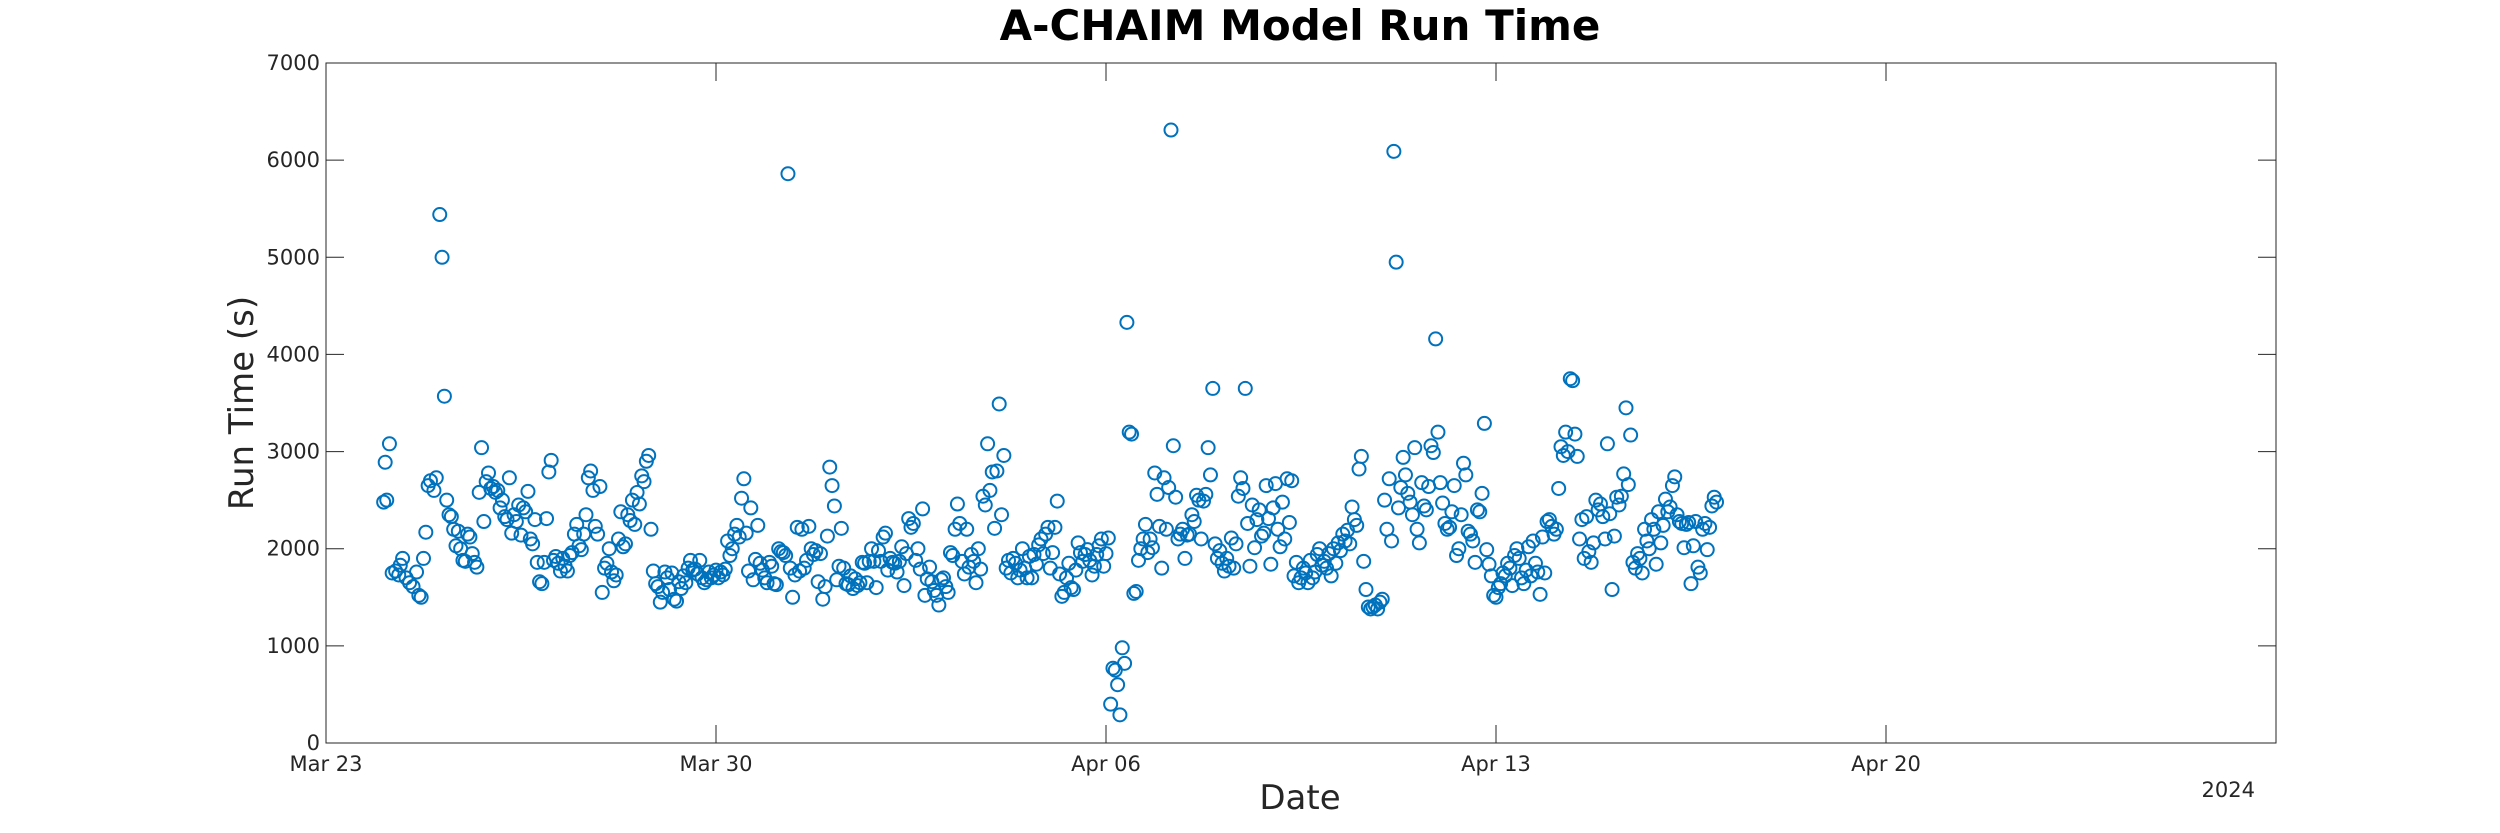  What do you see at coordinates (313, 743) in the screenshot?
I see `y-tick-label: 0` at bounding box center [313, 743].